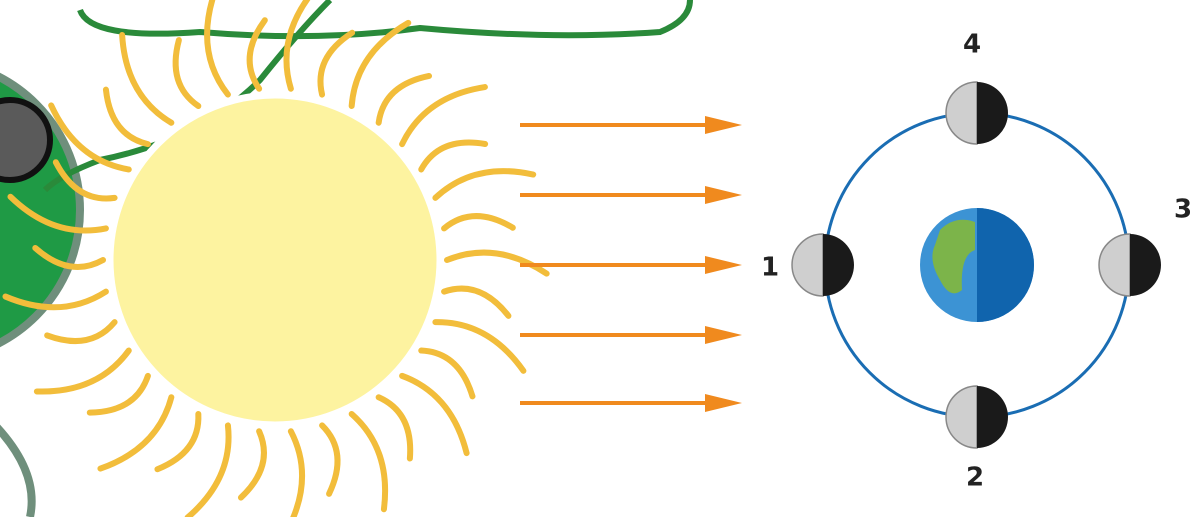  I want to click on moon-label: 2, so click(975, 478).